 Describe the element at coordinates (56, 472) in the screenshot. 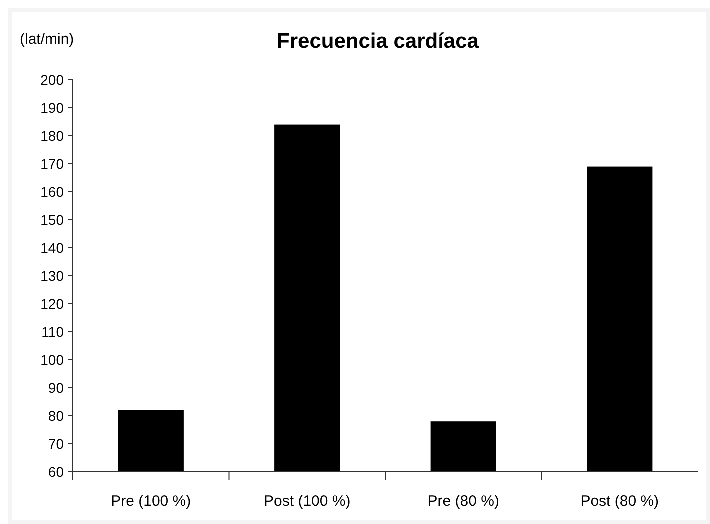

I see `y-tick-label: 60` at that location.